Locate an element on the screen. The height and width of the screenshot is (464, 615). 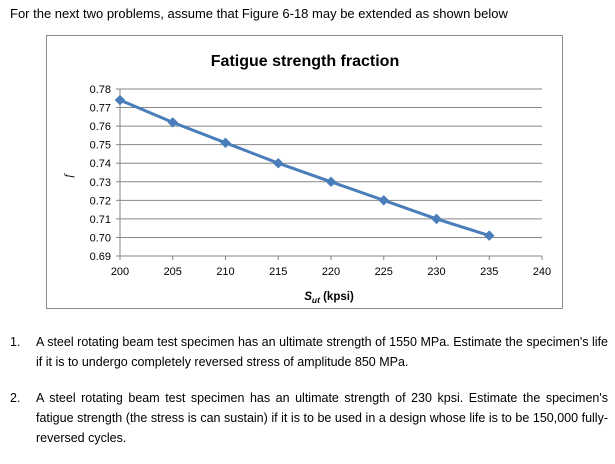
y-tick-label: 0.76 is located at coordinates (100, 127).